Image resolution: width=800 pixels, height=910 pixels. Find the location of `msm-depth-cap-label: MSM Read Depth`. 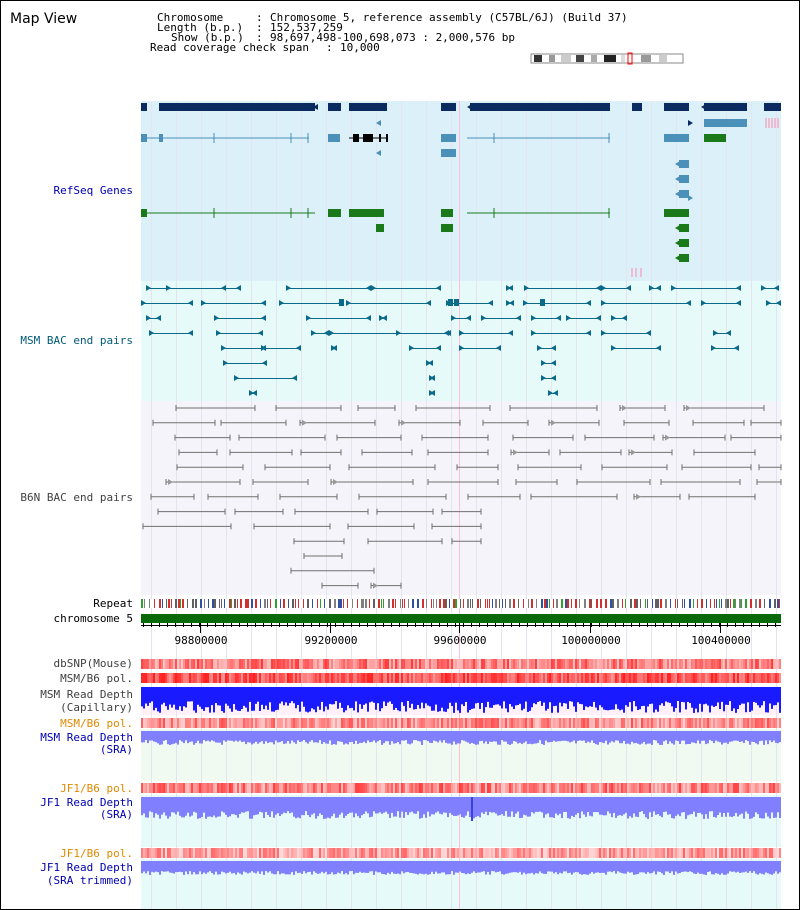

msm-depth-cap-label: MSM Read Depth is located at coordinates (86, 694).